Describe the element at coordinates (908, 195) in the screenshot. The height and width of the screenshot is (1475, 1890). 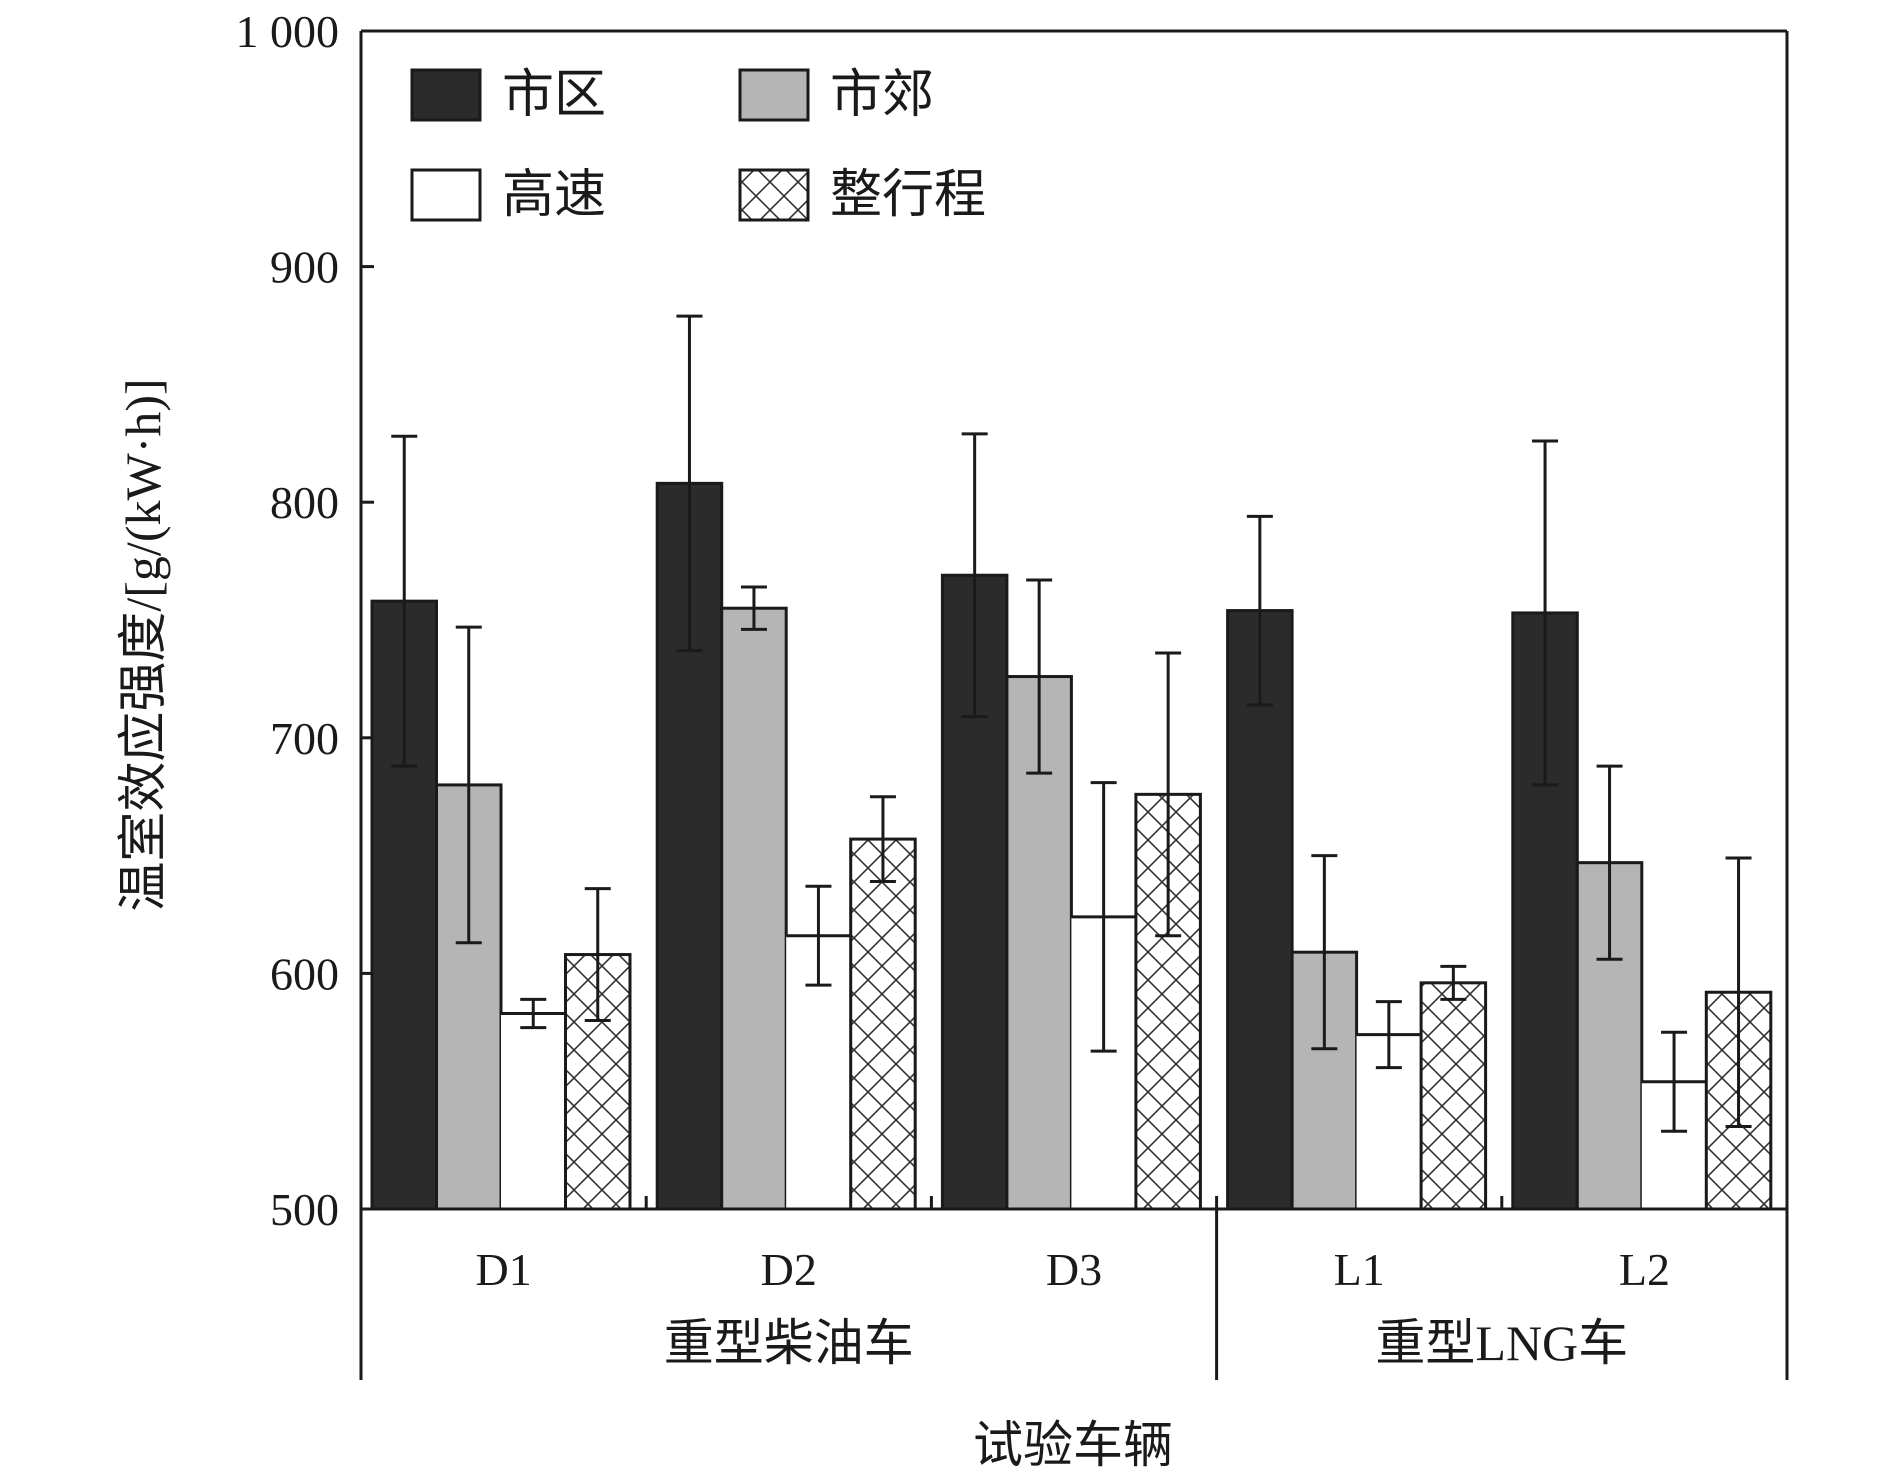
I see `legend-label: 整行程` at that location.